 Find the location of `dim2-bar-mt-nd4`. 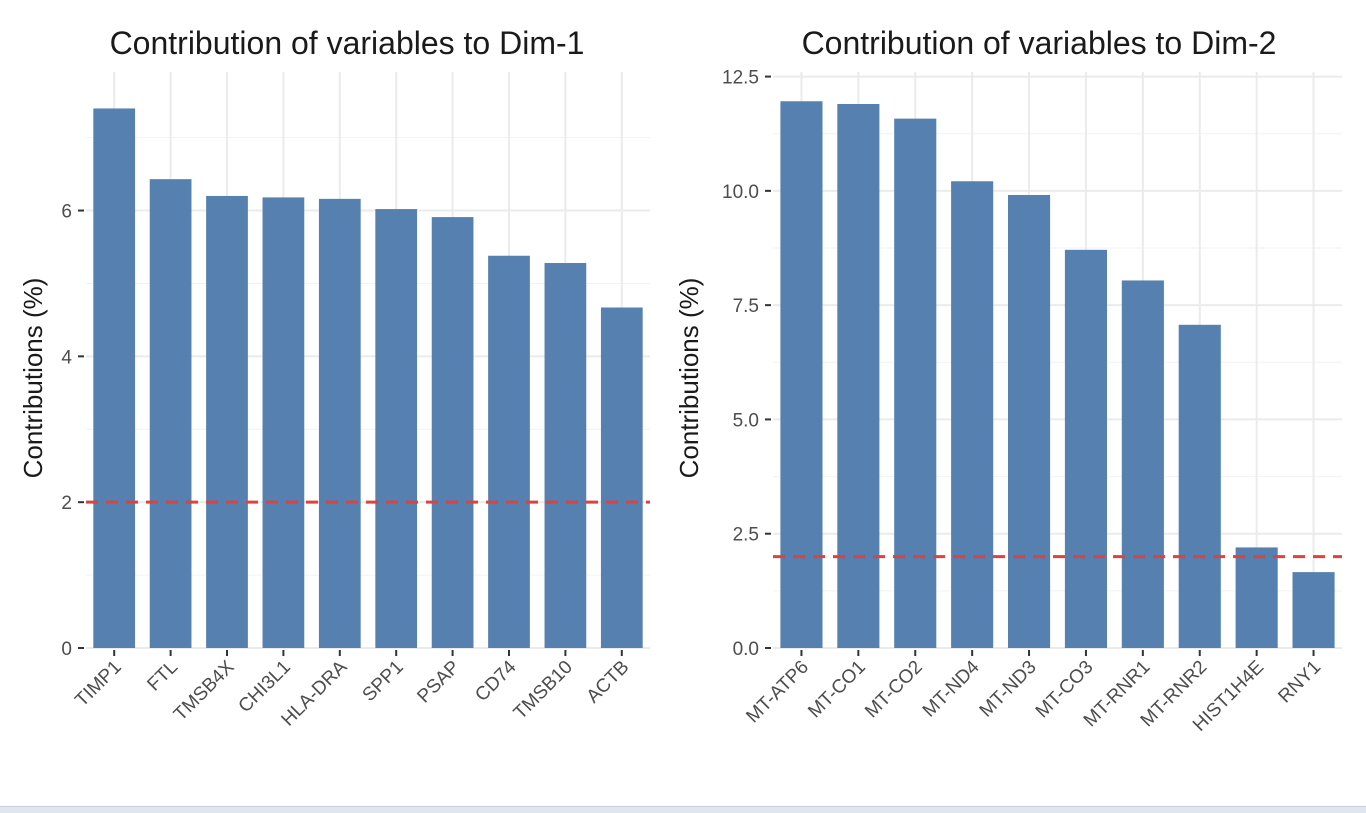

dim2-bar-mt-nd4 is located at coordinates (972, 414).